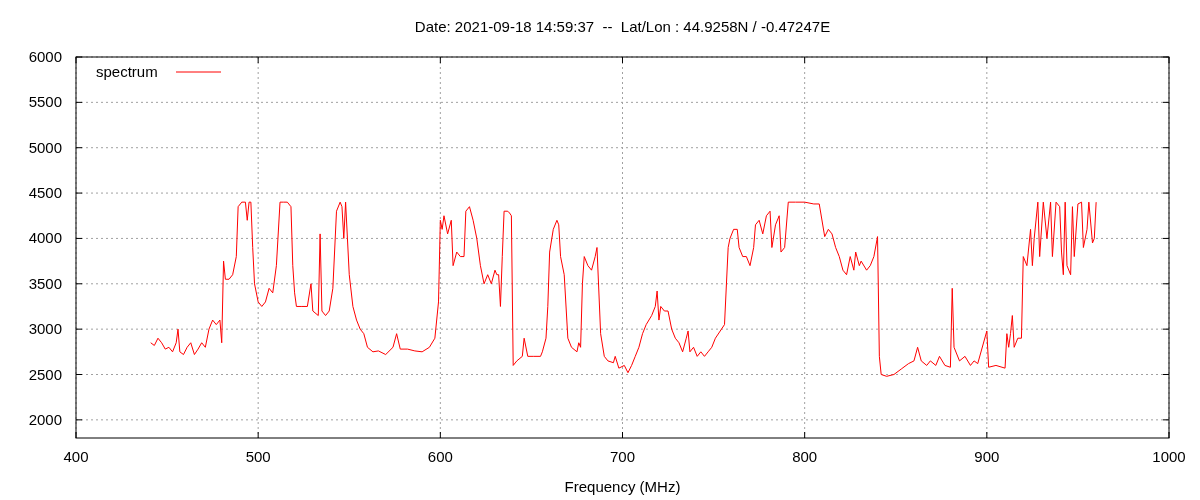  I want to click on x-tick-label: 400, so click(76, 456).